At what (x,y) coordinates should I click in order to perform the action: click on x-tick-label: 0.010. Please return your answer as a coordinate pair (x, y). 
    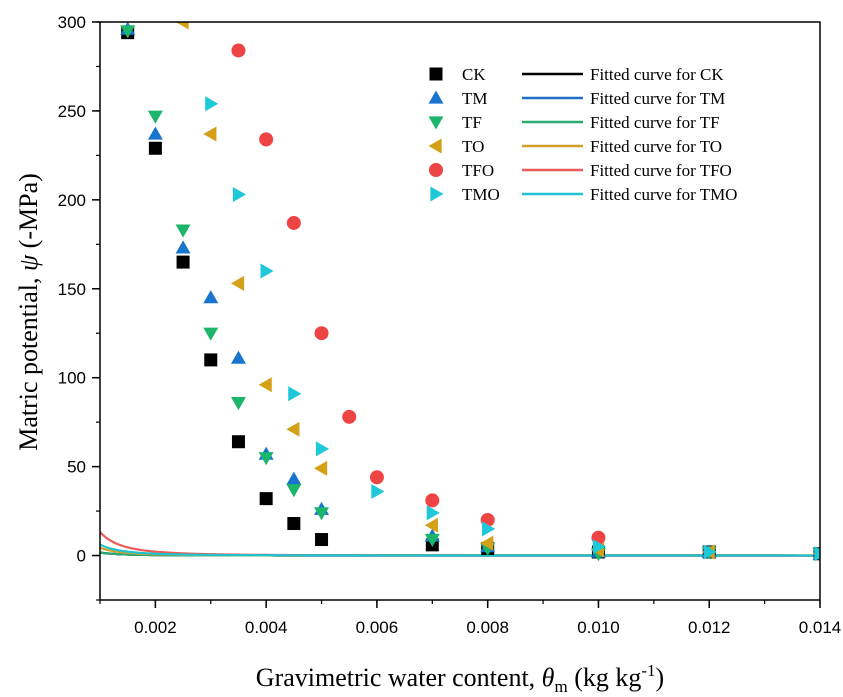
    Looking at the image, I should click on (598, 627).